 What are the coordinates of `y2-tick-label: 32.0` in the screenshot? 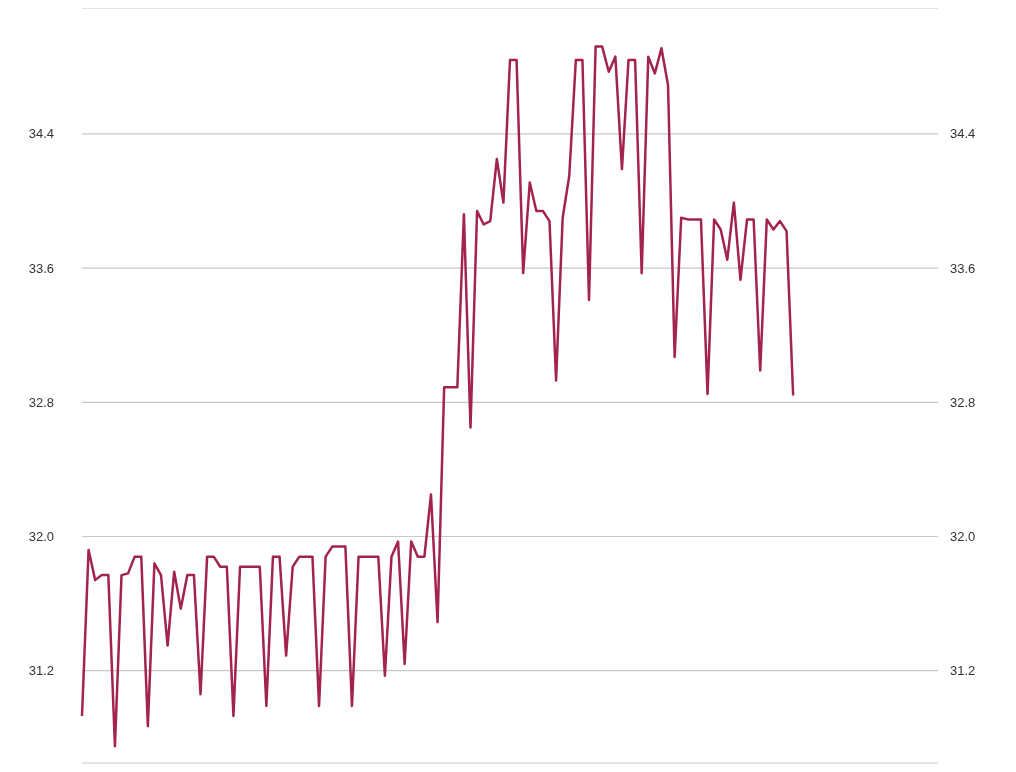 It's located at (963, 537).